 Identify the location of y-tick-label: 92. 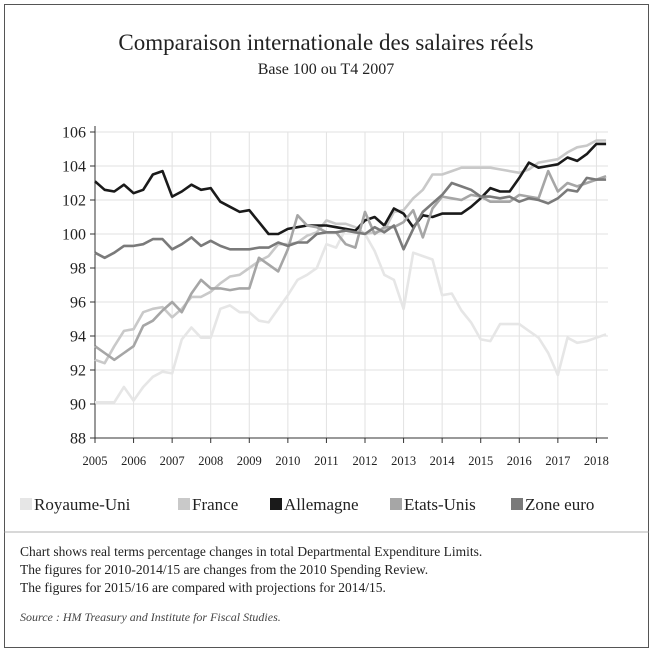
(78, 371).